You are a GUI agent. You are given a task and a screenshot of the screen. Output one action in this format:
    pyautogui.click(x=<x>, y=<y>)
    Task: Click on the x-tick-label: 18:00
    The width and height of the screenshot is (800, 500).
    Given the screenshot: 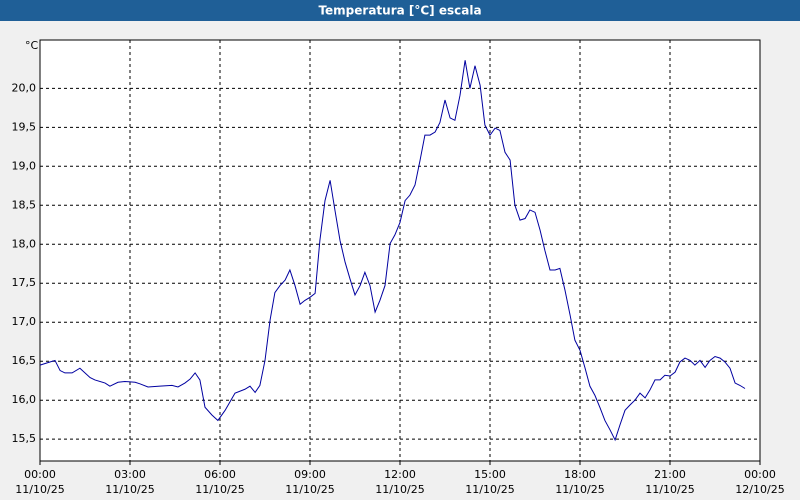 What is the action you would take?
    pyautogui.click(x=580, y=474)
    